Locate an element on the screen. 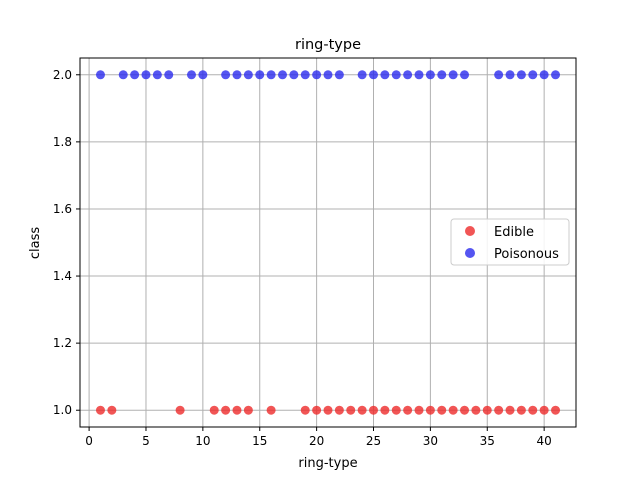 This screenshot has width=640, height=480. y-tick-label: 1.4 is located at coordinates (62, 276).